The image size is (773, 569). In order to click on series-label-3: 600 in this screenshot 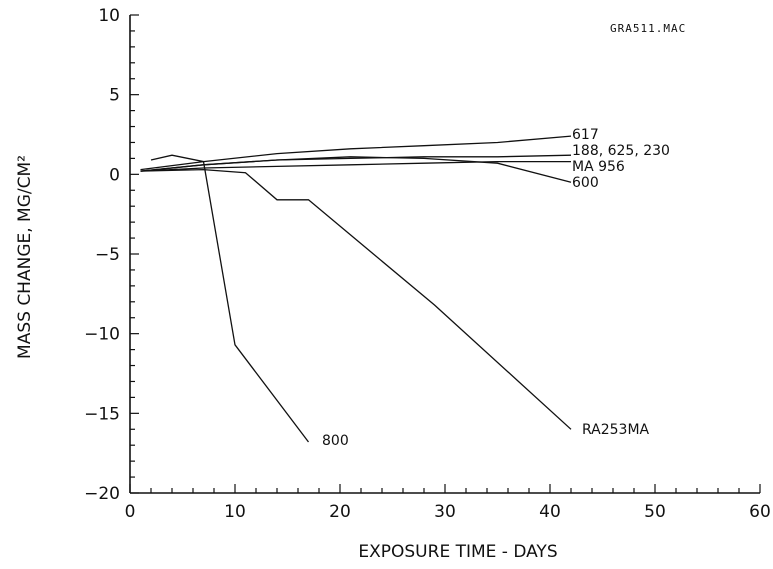, I will do `click(585, 183)`.